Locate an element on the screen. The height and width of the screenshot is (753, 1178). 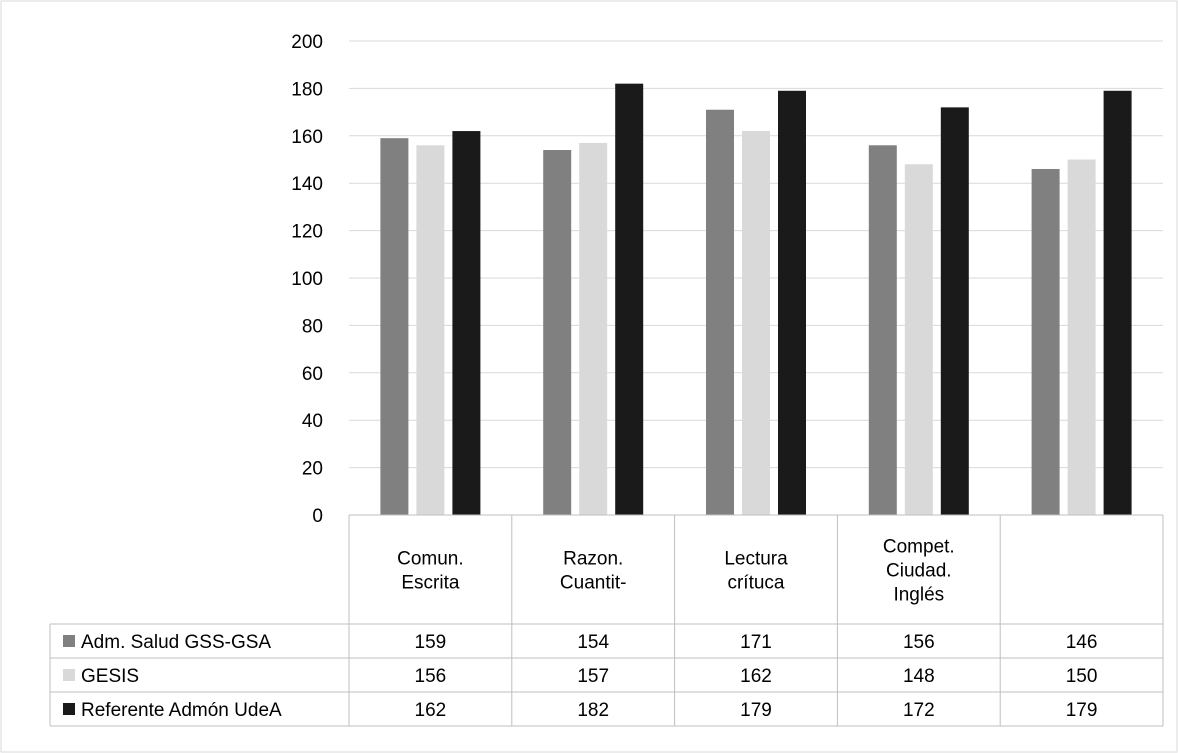
data-label: 159 is located at coordinates (431, 642).